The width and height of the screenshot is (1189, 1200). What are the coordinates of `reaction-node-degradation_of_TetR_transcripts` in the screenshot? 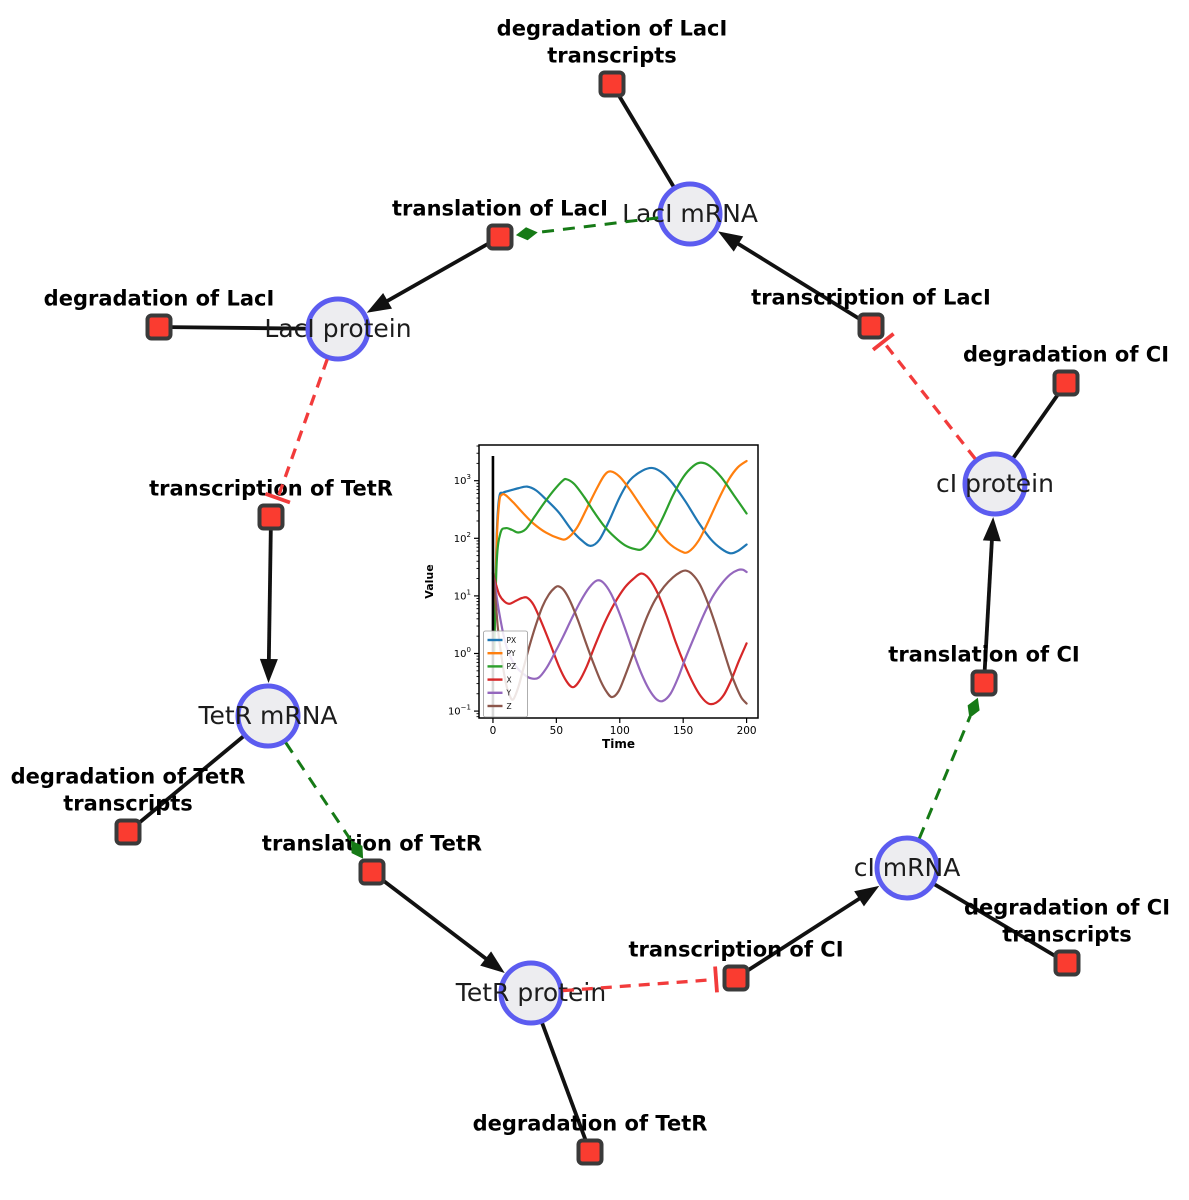 It's located at (128, 832).